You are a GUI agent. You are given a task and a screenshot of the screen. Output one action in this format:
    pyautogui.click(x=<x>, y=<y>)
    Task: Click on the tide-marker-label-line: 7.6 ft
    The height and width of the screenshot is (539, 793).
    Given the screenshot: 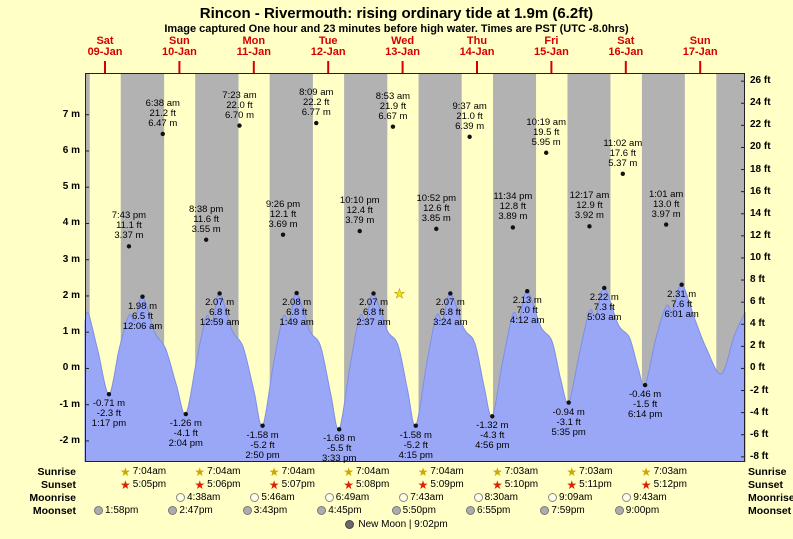 What is the action you would take?
    pyautogui.click(x=682, y=304)
    